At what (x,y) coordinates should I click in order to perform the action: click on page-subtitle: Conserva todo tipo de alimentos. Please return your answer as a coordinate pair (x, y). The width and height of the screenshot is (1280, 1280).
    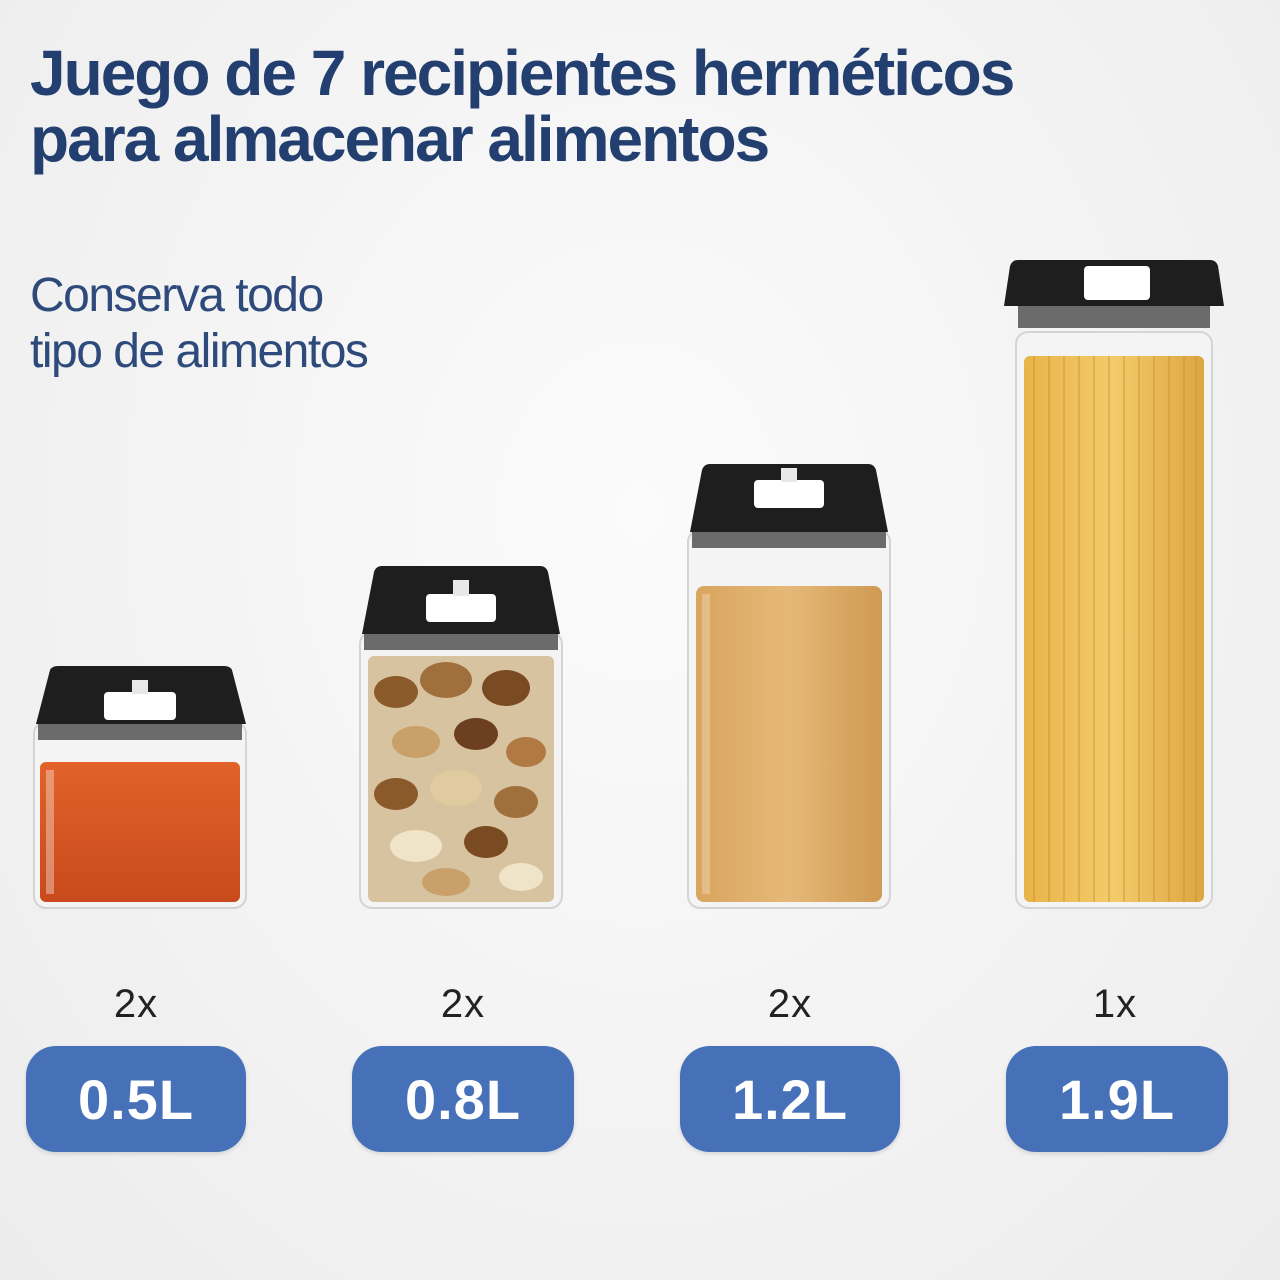
    Looking at the image, I should click on (199, 324).